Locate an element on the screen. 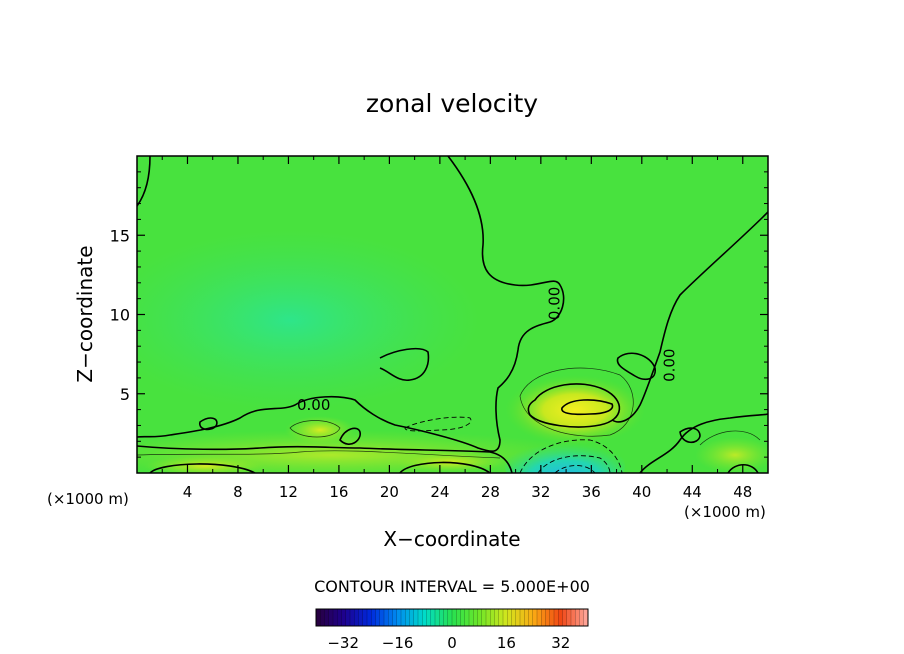 The height and width of the screenshot is (654, 904). contour-zero-right is located at coordinates (689, 317).